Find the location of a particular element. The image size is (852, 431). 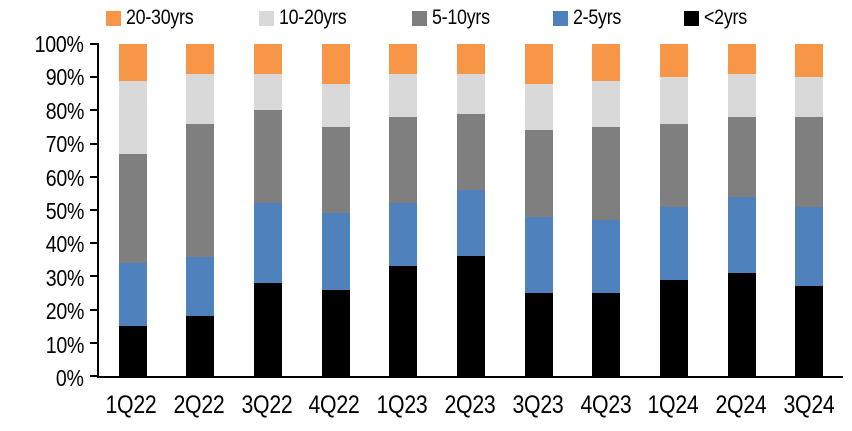

legend-swatch-5-10yrs is located at coordinates (419, 18).